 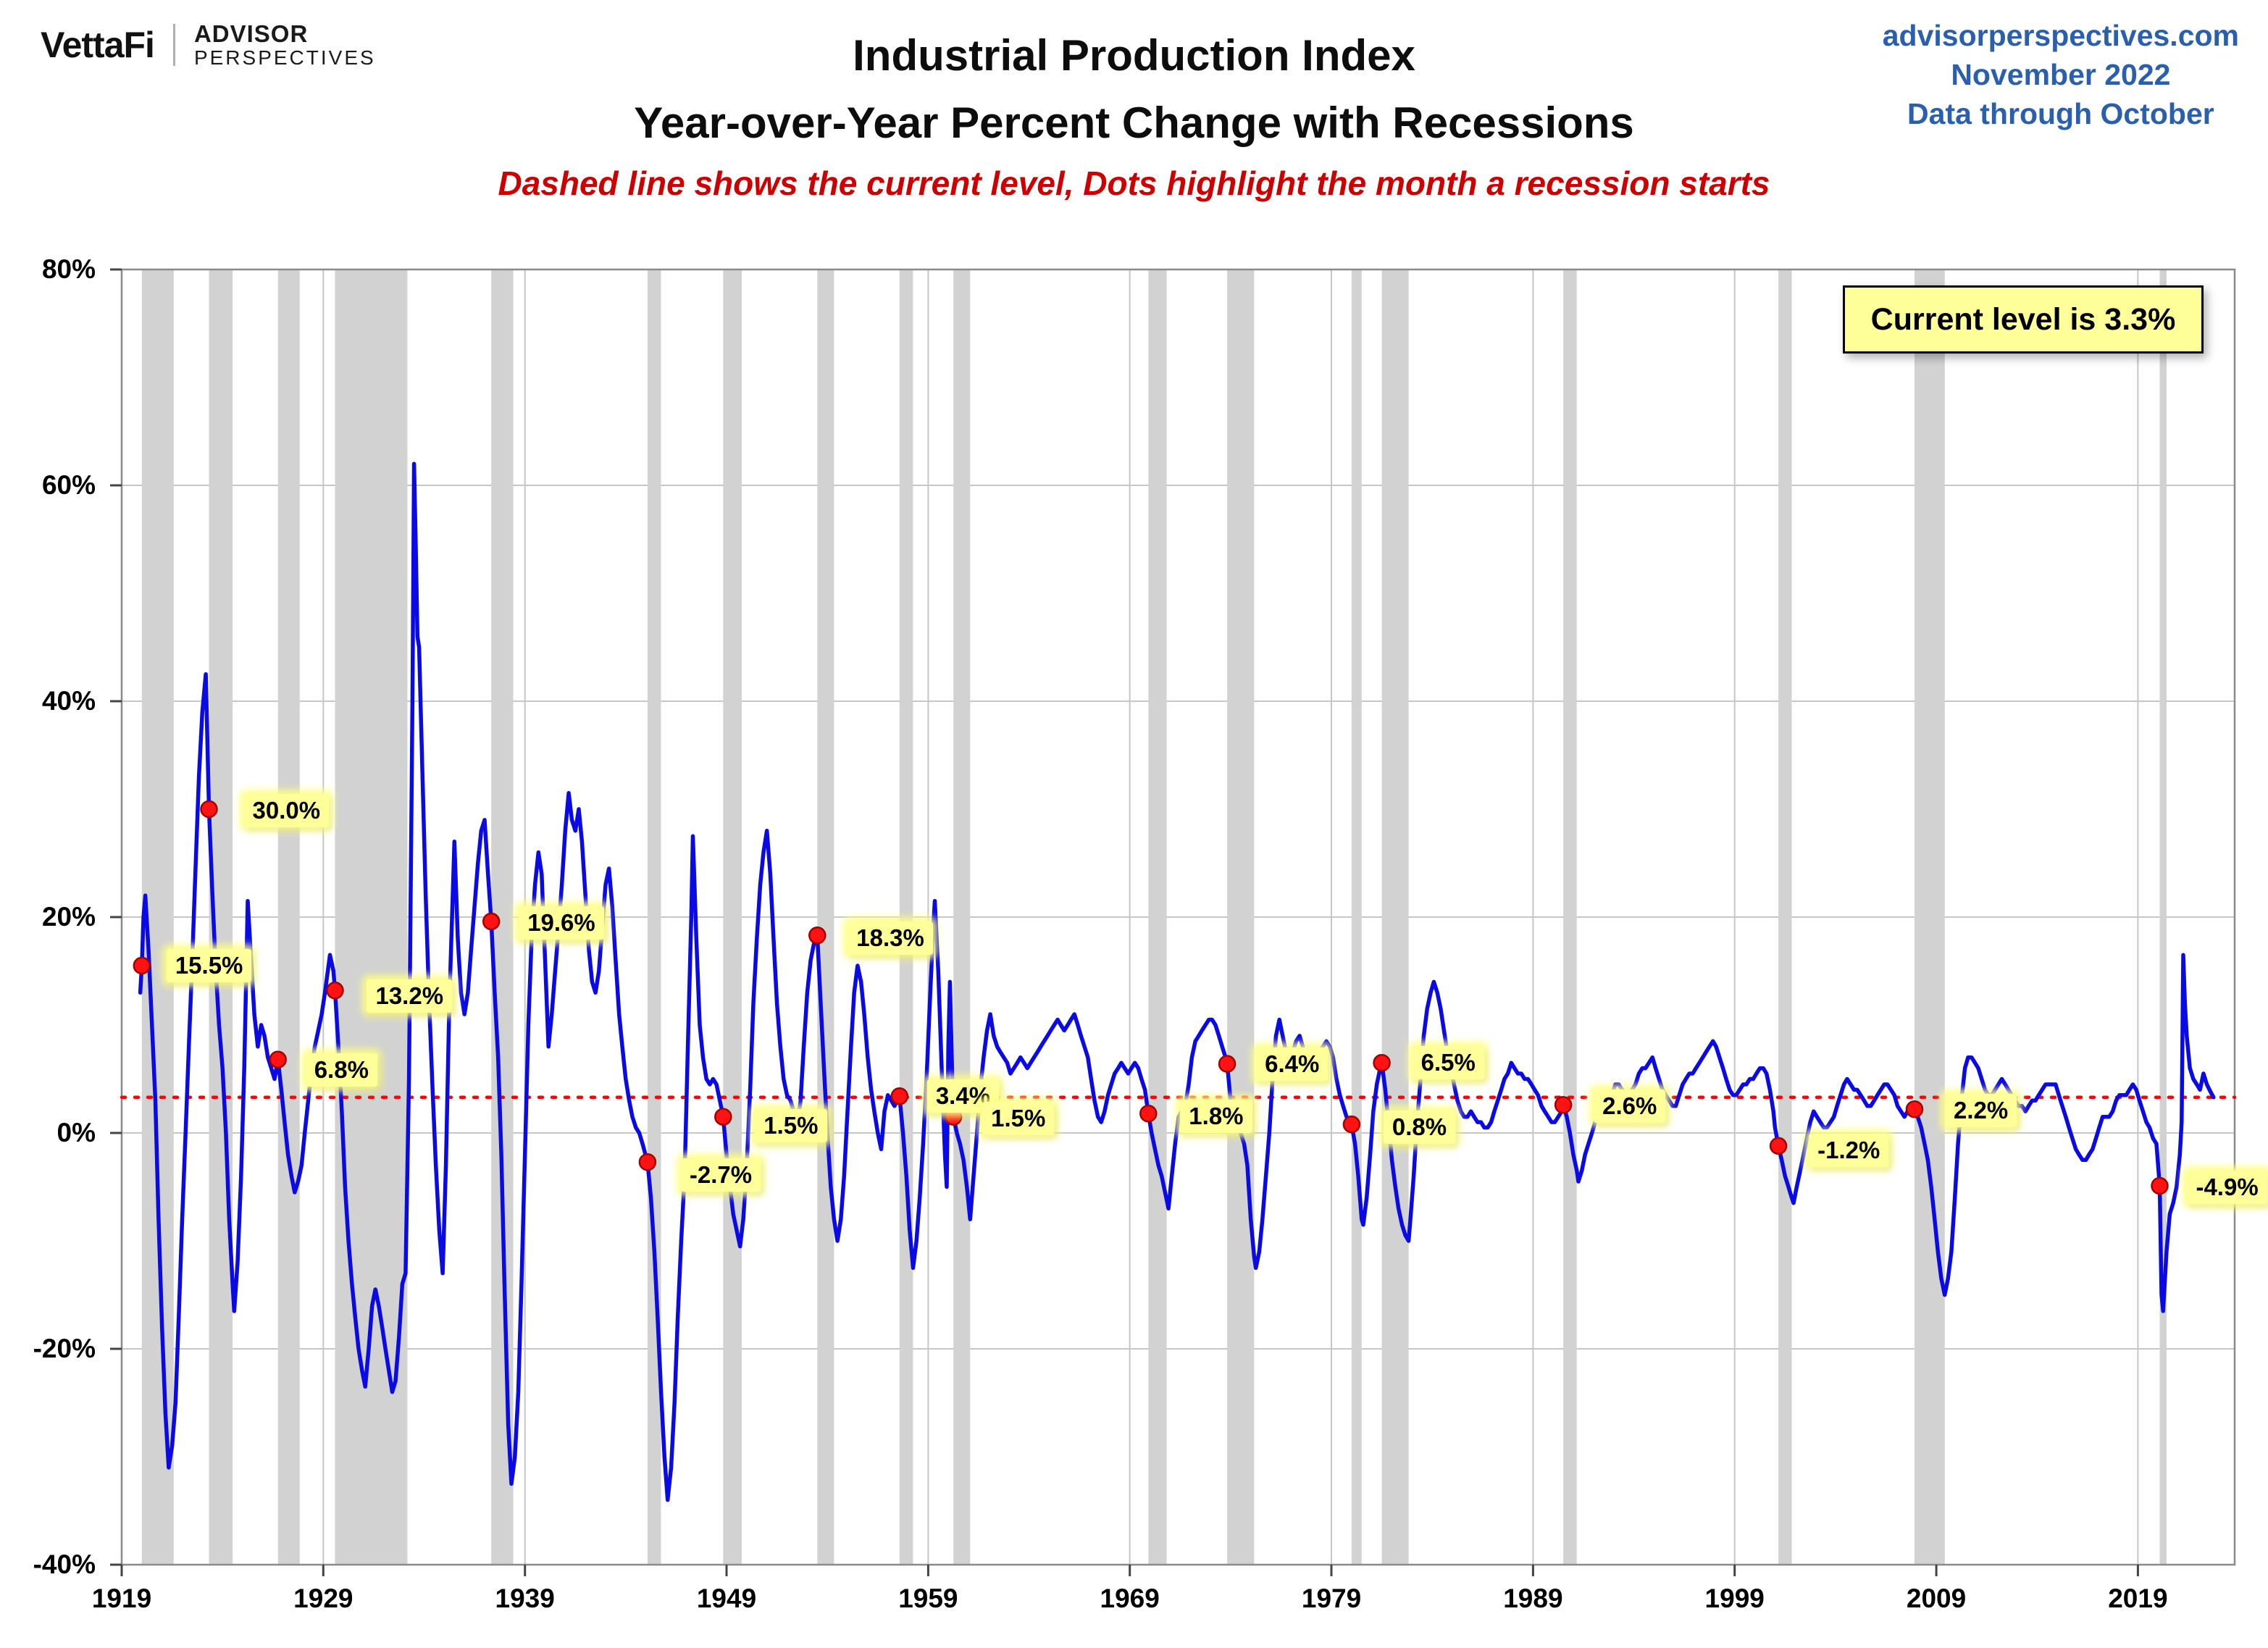 I want to click on source-site: advisorperspectives.com, so click(x=2061, y=35).